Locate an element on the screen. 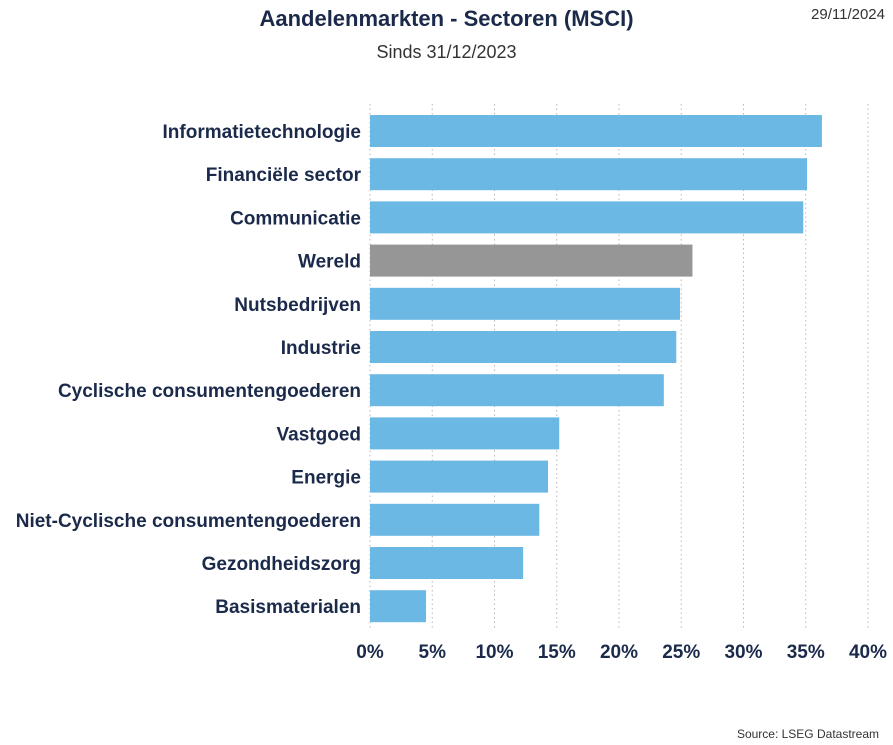 Image resolution: width=893 pixels, height=745 pixels. x-tick-label: 15% is located at coordinates (557, 652).